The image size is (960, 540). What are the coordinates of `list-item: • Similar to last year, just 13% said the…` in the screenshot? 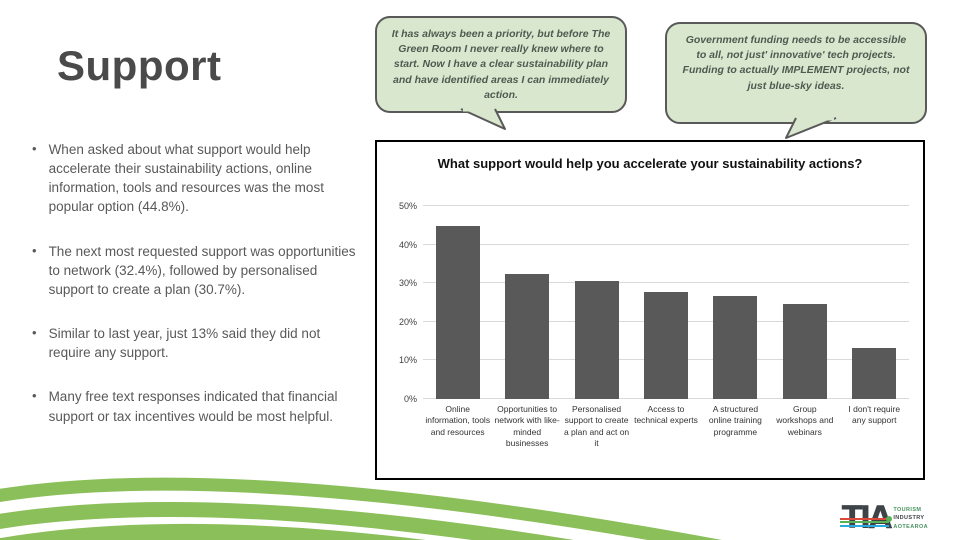 It's located at (198, 343).